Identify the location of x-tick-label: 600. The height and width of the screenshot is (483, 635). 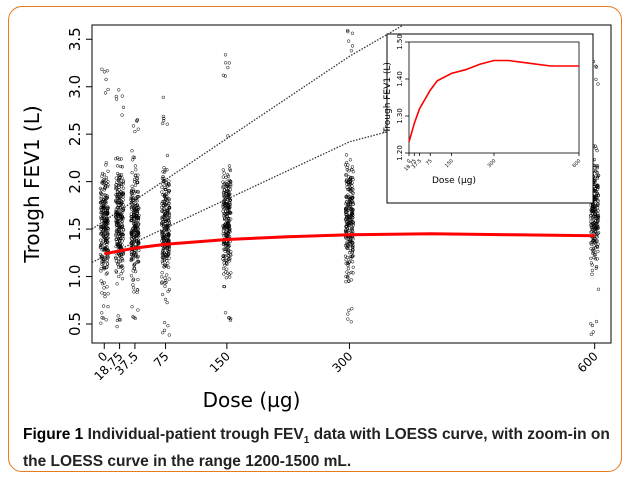
(588, 362).